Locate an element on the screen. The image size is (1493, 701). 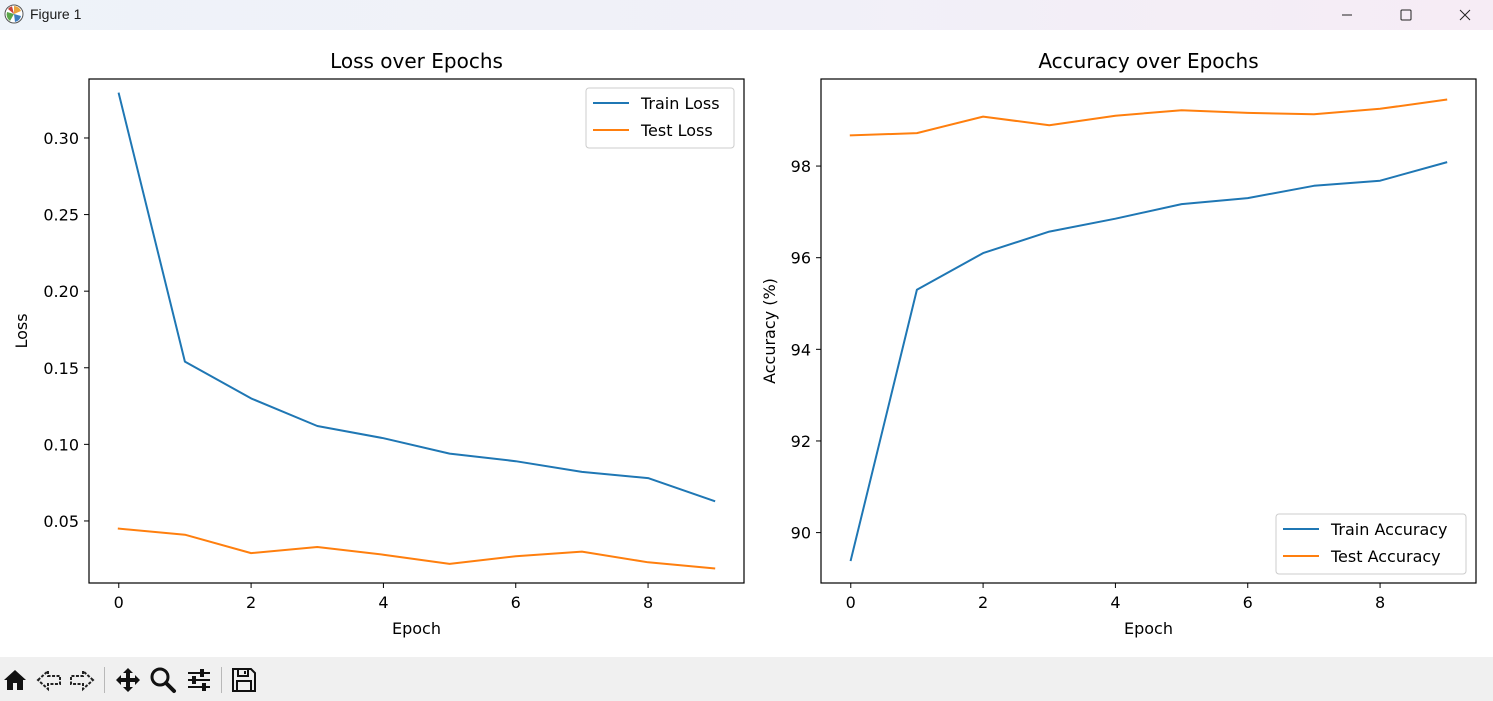
y-axis-label: Loss is located at coordinates (21, 330).